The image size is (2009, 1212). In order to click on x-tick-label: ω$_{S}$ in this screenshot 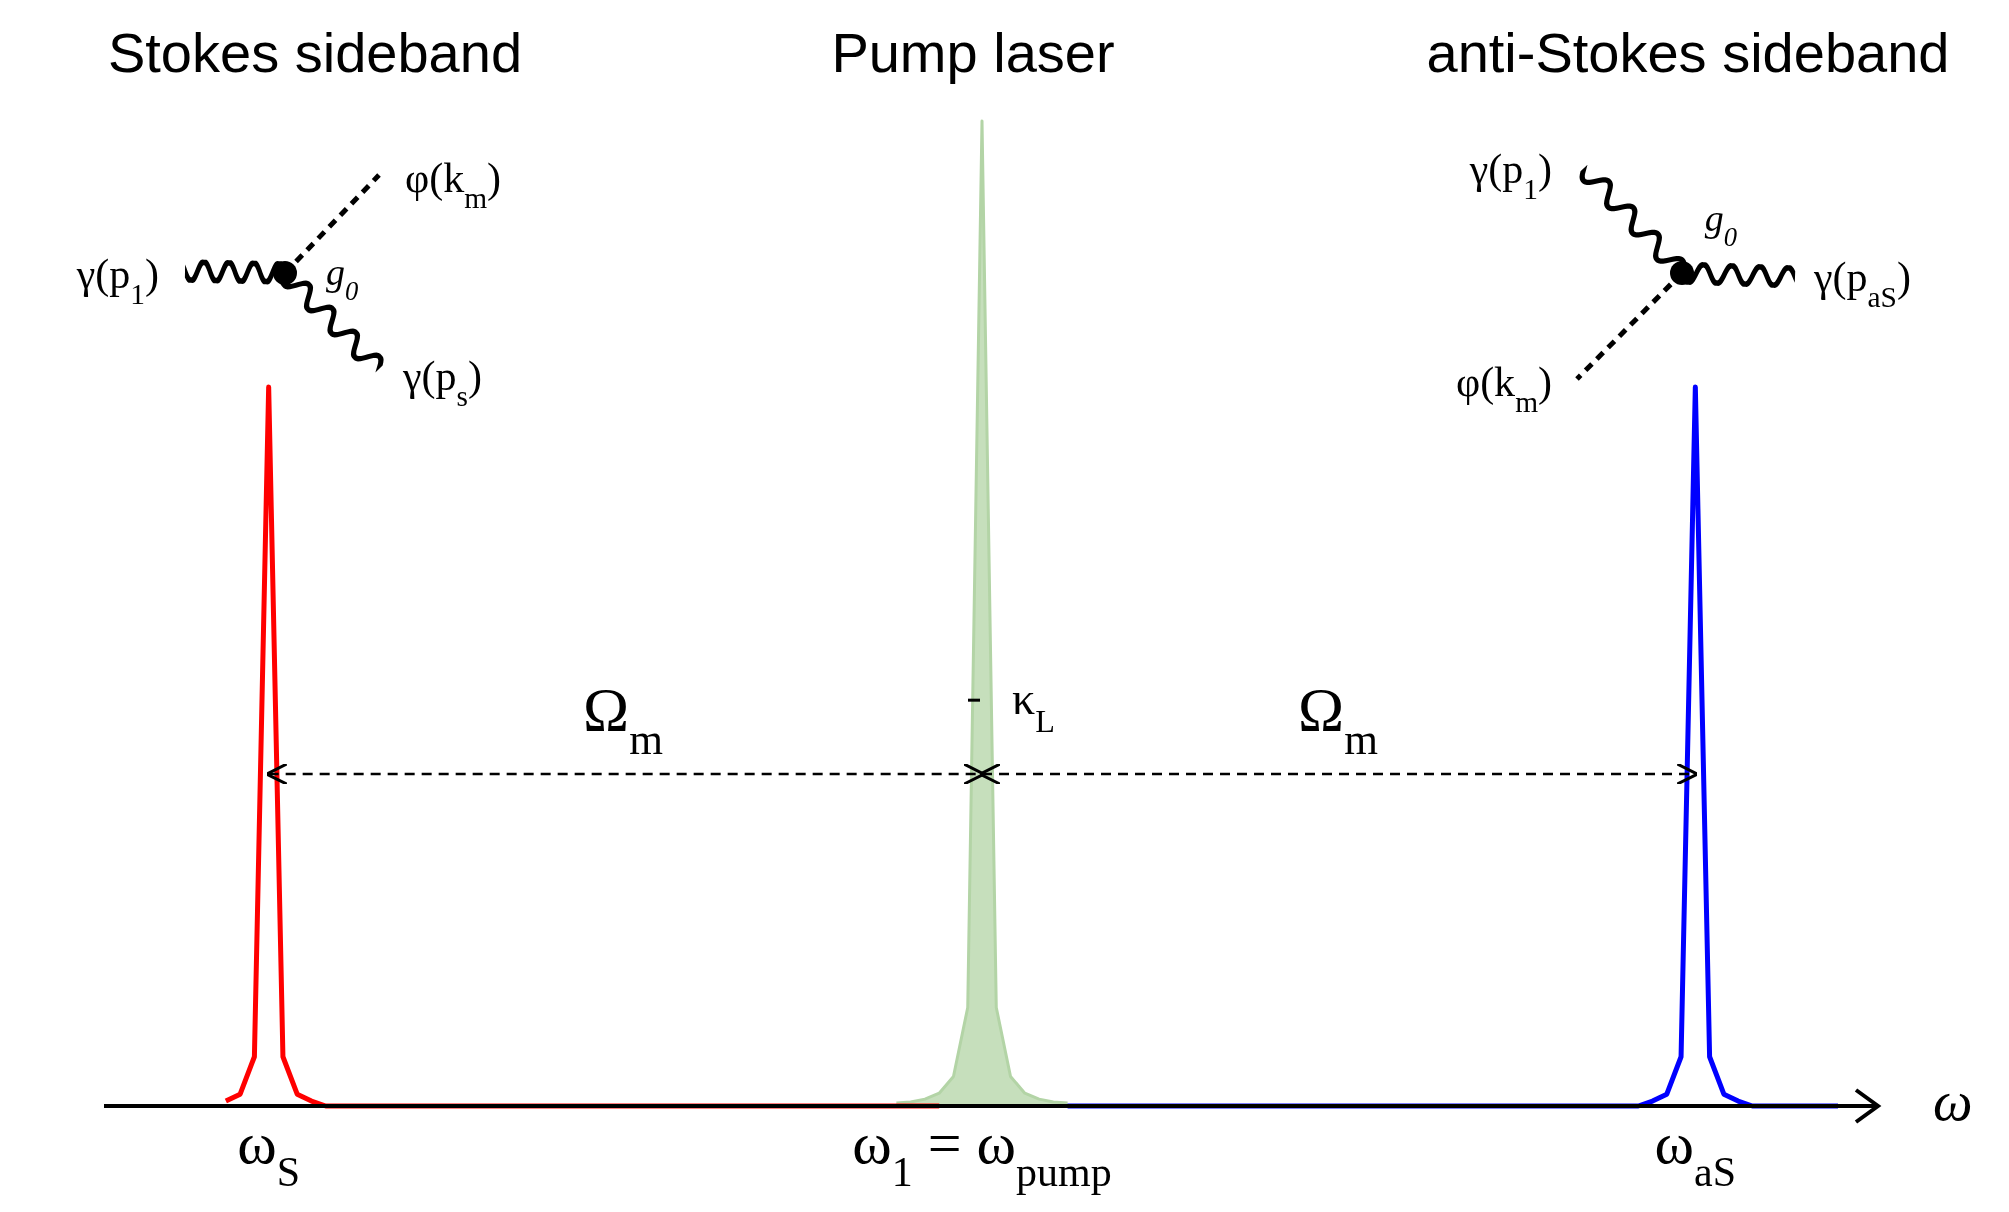, I will do `click(269, 1152)`.